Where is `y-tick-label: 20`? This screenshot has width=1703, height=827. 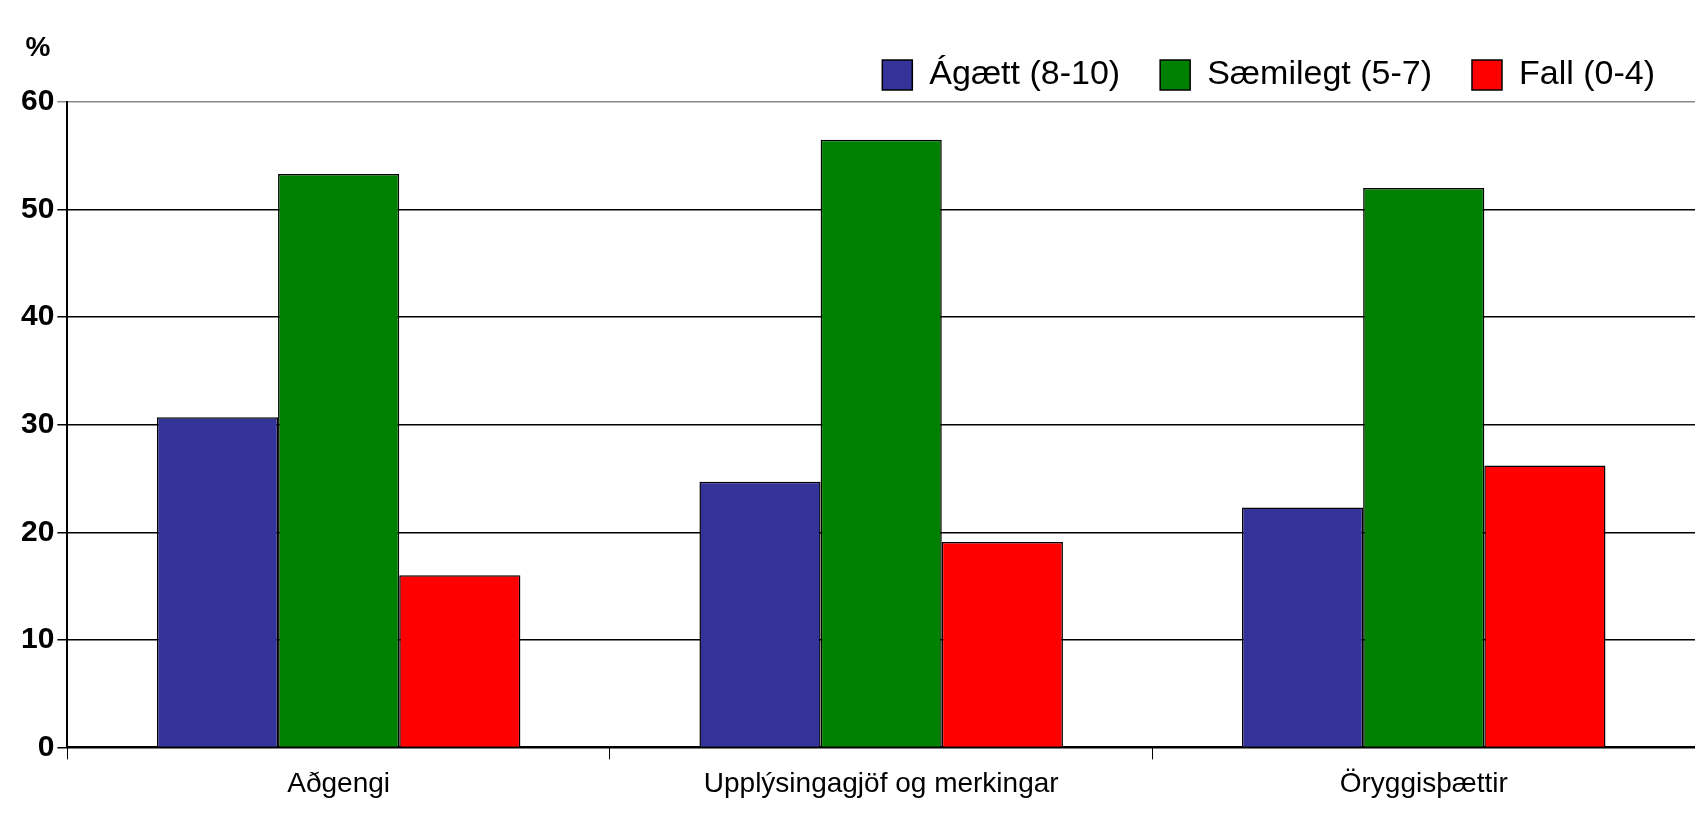 y-tick-label: 20 is located at coordinates (37, 530).